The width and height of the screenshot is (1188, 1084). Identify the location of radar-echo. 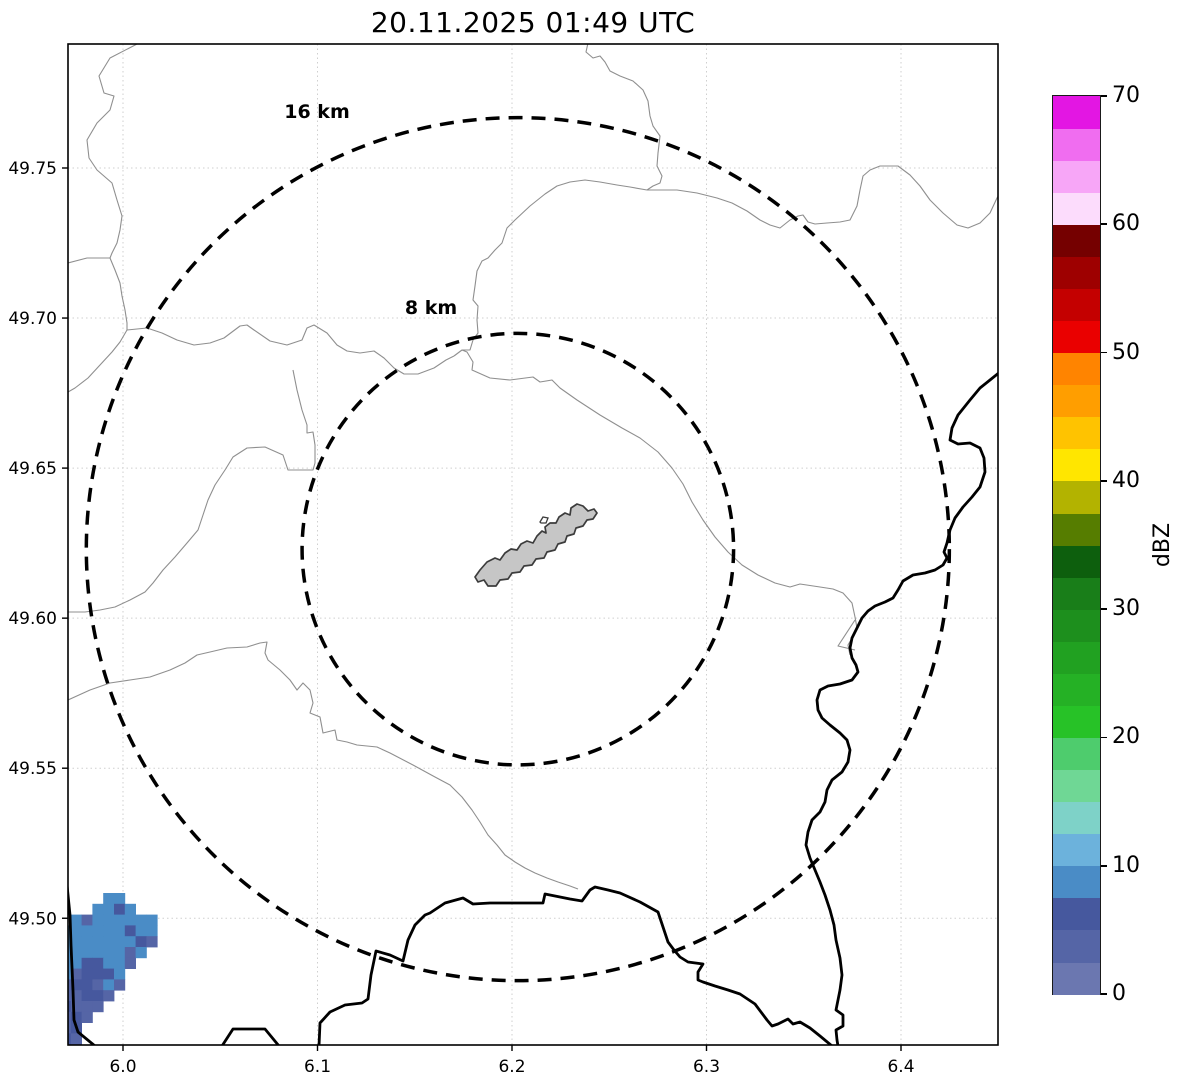
(113, 969).